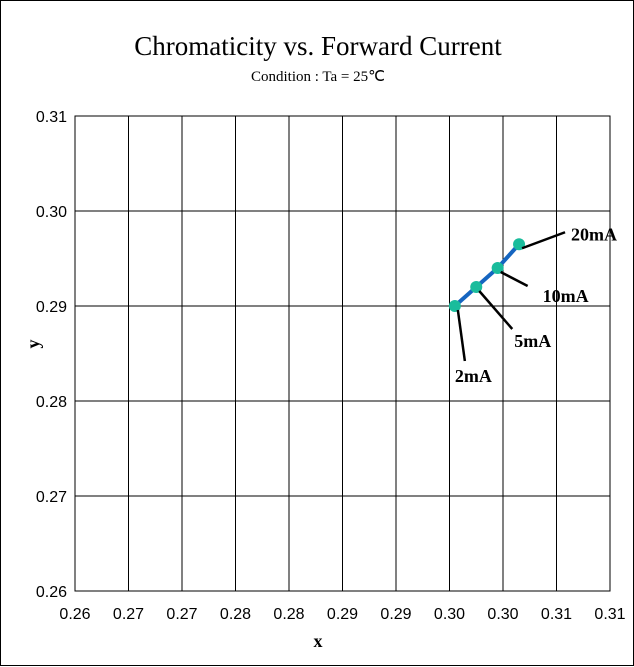 Image resolution: width=634 pixels, height=667 pixels. What do you see at coordinates (318, 77) in the screenshot?
I see `chart-subtitle: Condition : Ta = 25℃` at bounding box center [318, 77].